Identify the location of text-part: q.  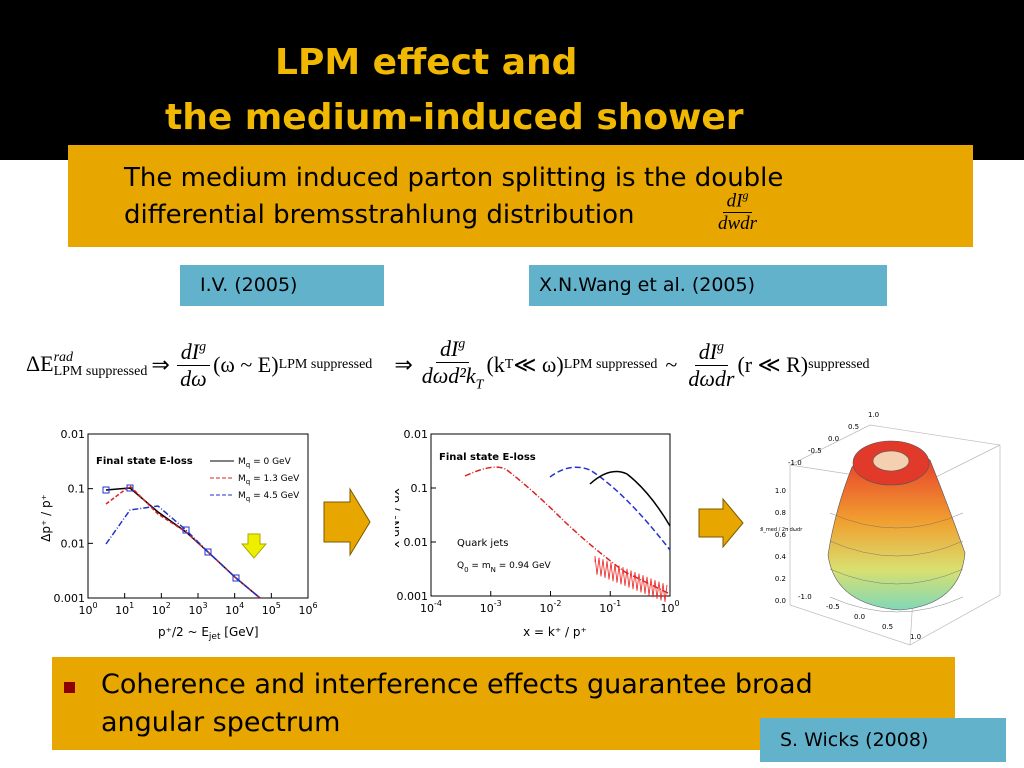
(248, 465).